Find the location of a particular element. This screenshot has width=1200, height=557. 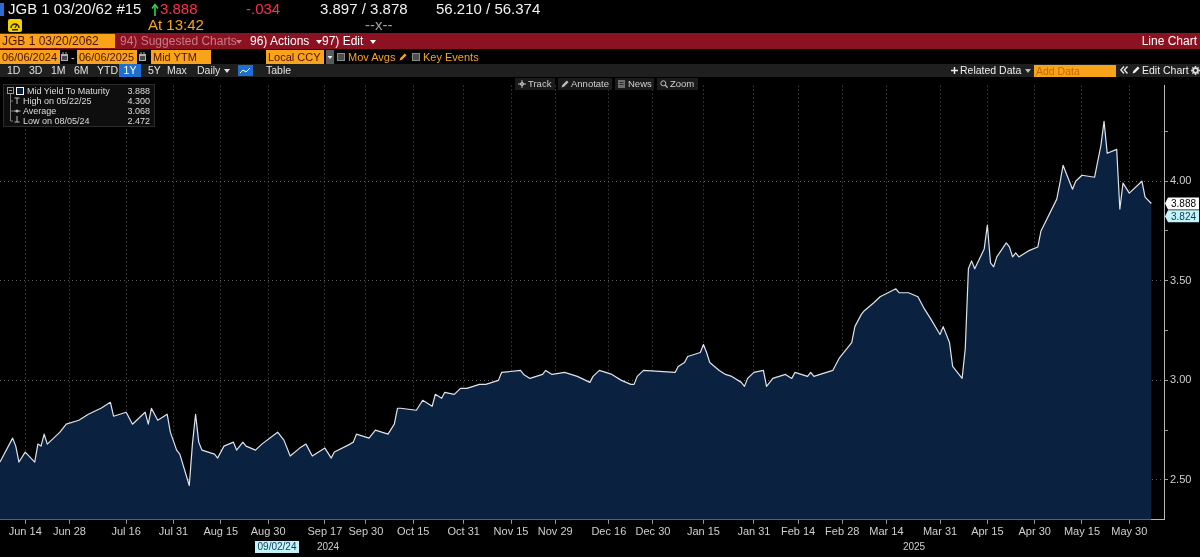

x-tick-label: Feb 28 is located at coordinates (842, 531).